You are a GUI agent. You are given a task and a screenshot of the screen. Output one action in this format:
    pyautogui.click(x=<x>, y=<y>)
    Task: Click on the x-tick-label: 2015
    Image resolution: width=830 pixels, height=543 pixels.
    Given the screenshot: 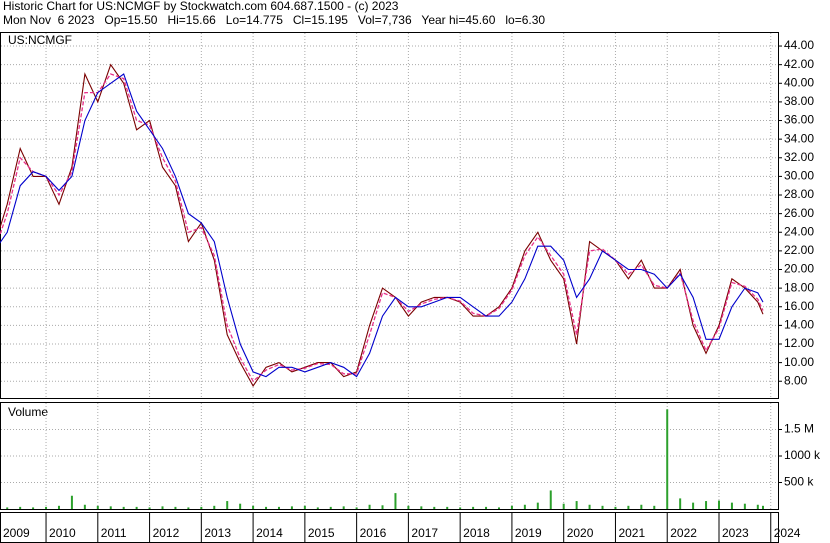 What is the action you would take?
    pyautogui.click(x=321, y=533)
    